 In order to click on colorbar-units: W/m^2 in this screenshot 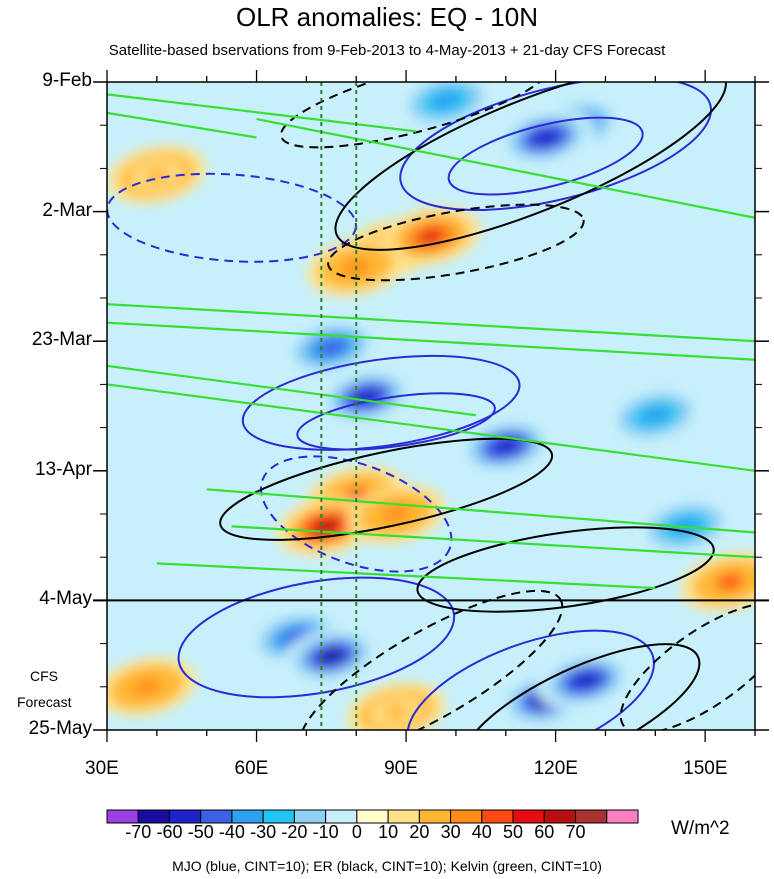, I will do `click(700, 828)`.